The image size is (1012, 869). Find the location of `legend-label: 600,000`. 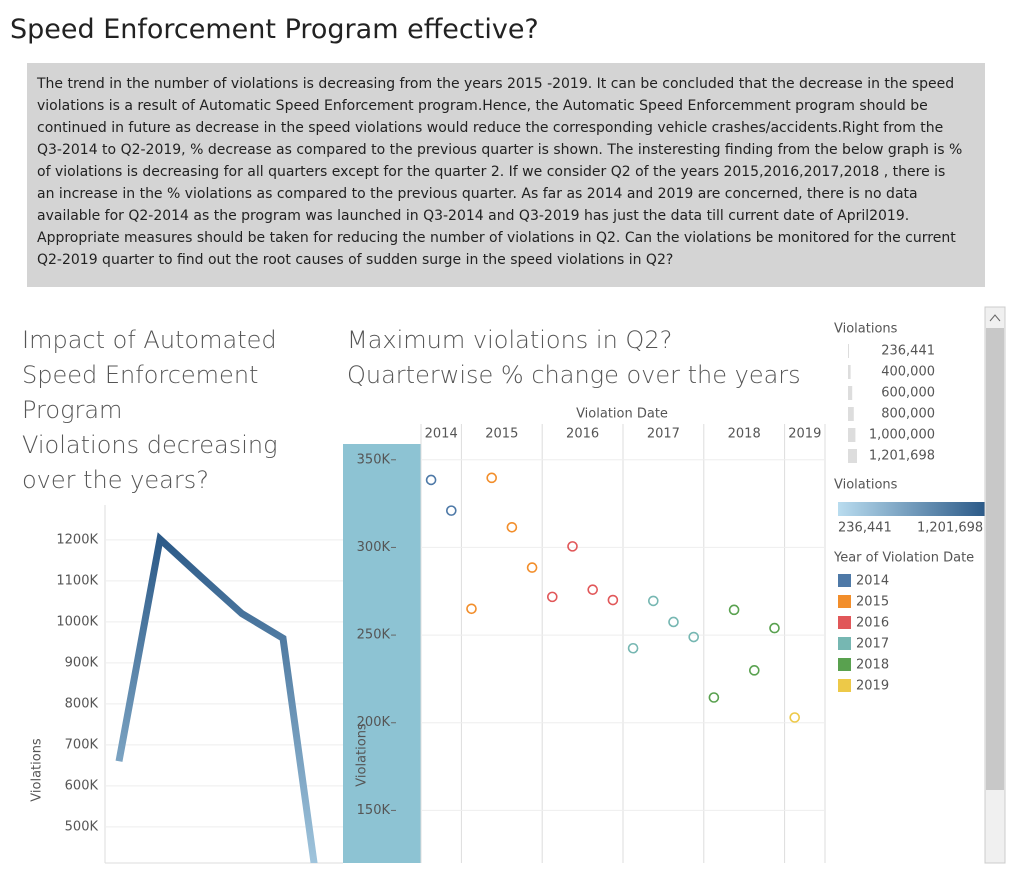

legend-label: 600,000 is located at coordinates (908, 393).